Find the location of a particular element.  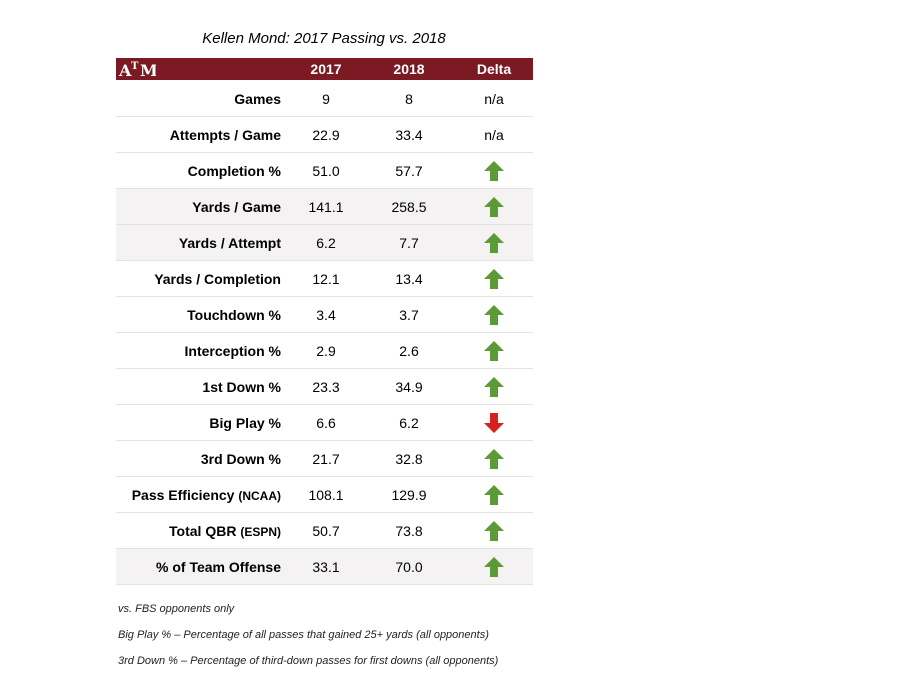

value-2018: 73.8 is located at coordinates (409, 531).